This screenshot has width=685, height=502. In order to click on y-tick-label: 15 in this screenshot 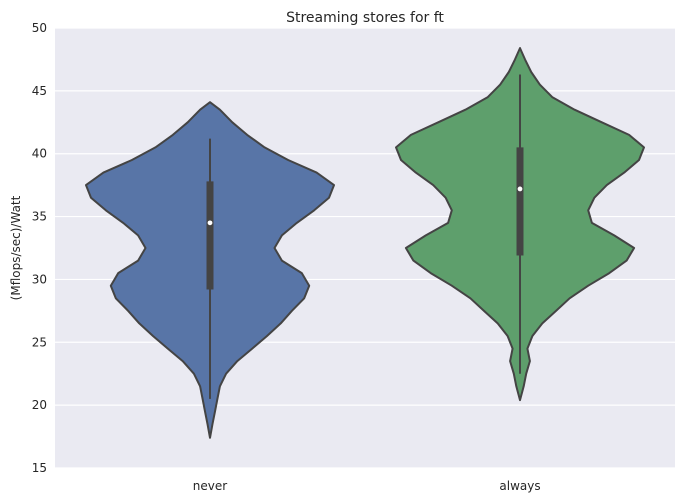, I will do `click(39, 468)`.